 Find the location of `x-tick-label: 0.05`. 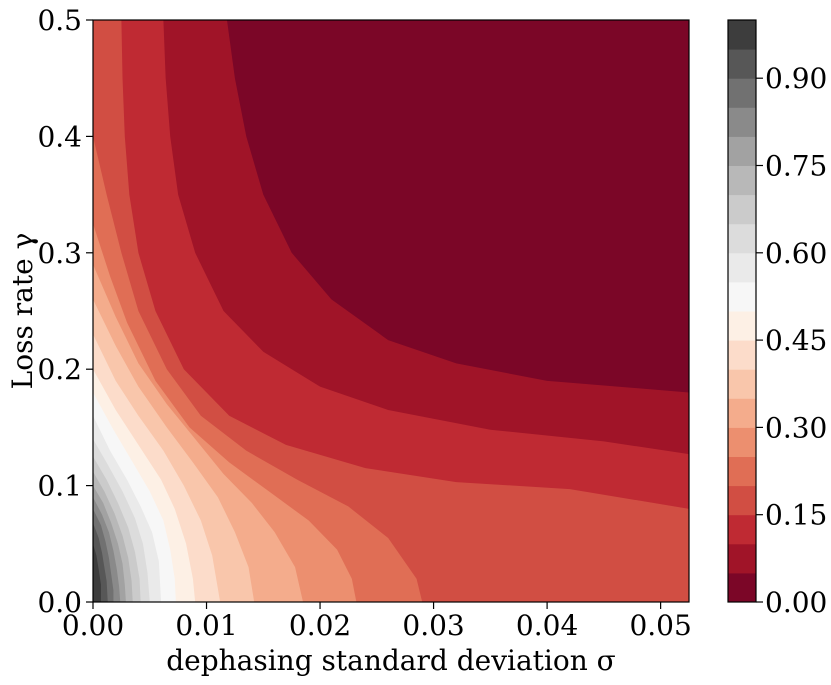

x-tick-label: 0.05 is located at coordinates (660, 625).